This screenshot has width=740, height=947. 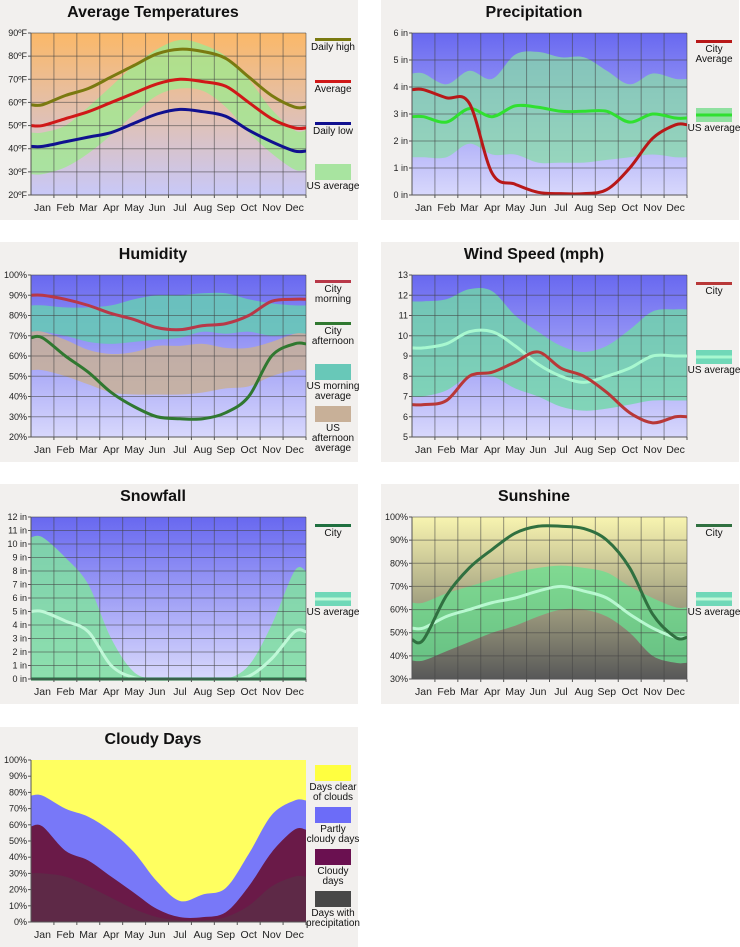 What do you see at coordinates (153, 496) in the screenshot?
I see `chart-title: Snowfall` at bounding box center [153, 496].